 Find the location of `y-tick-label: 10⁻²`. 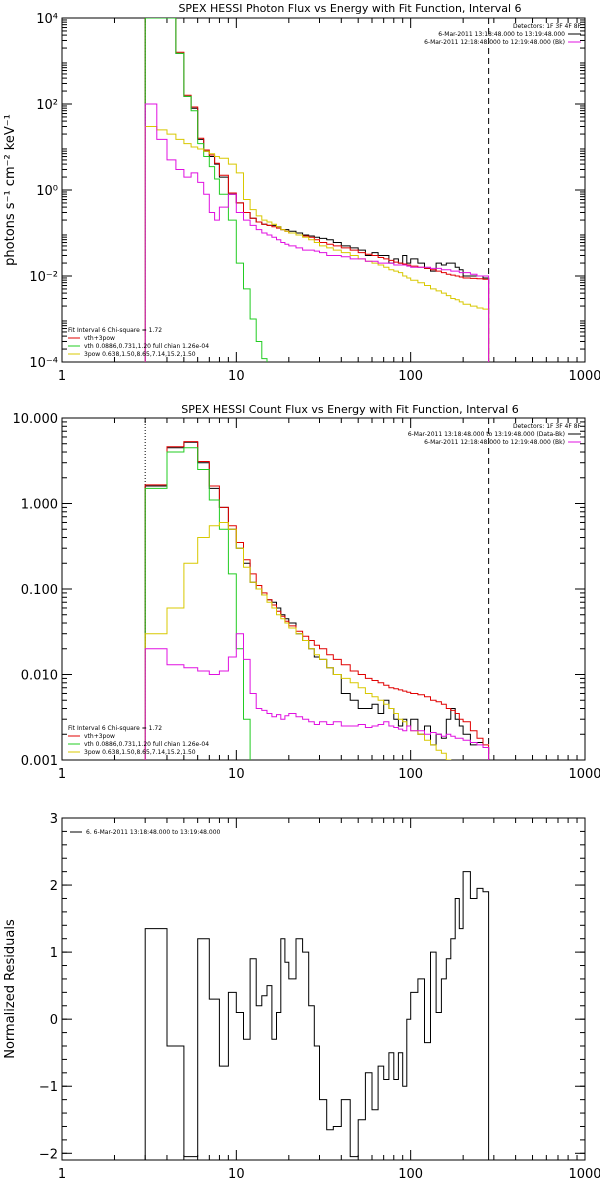

y-tick-label: 10⁻² is located at coordinates (43, 277).